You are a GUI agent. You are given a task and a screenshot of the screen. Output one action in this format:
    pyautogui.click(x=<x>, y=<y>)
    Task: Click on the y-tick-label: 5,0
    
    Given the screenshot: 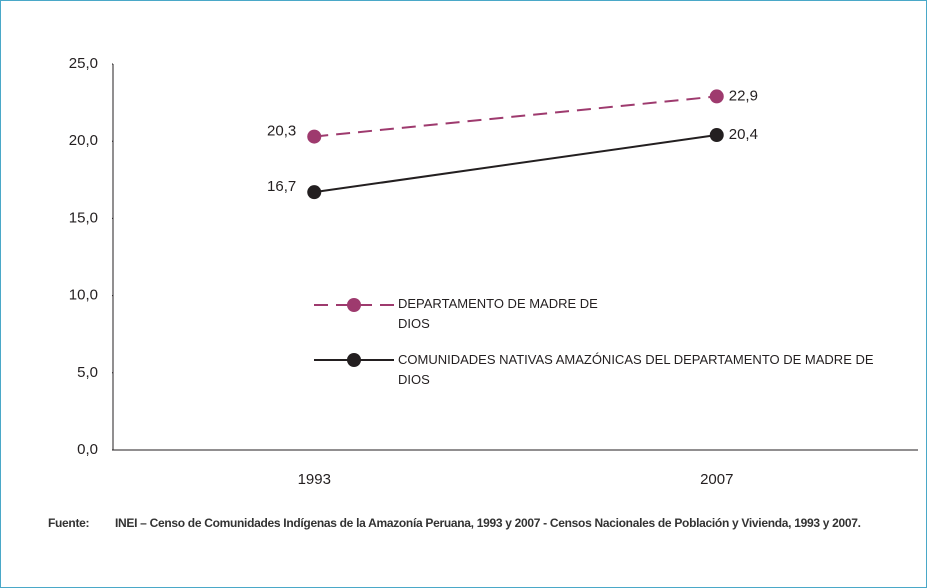 What is the action you would take?
    pyautogui.click(x=87, y=372)
    